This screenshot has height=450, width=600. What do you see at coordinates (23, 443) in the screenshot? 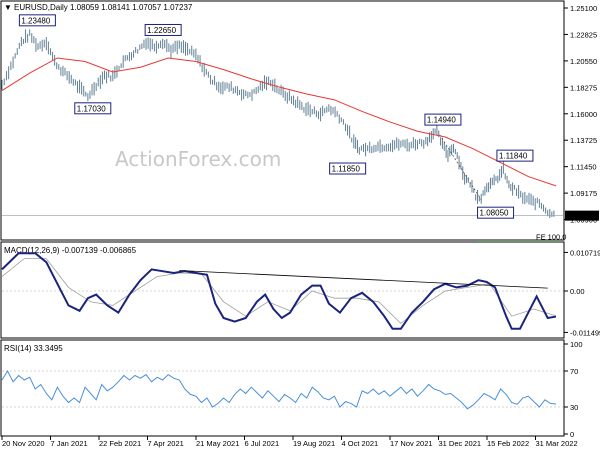
I see `x-tick-label: 20 Nov 2020` at bounding box center [23, 443].